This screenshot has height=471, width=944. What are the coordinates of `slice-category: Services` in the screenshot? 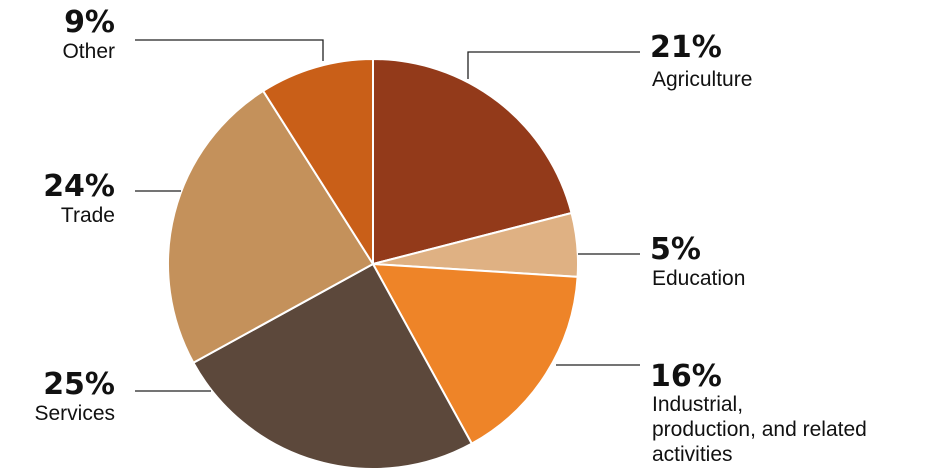 It's located at (74, 413).